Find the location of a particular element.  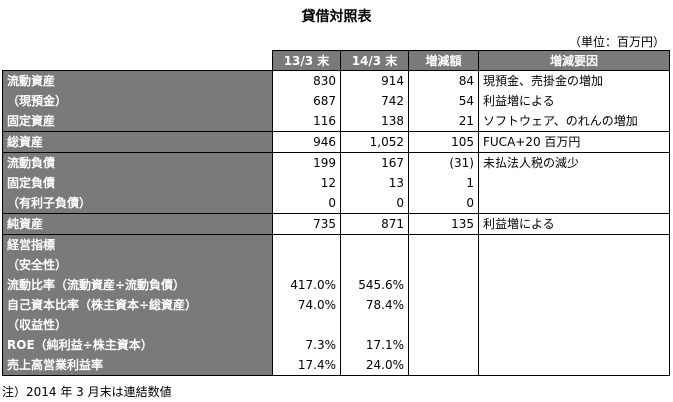

row-label: 経営指標 is located at coordinates (137, 244).